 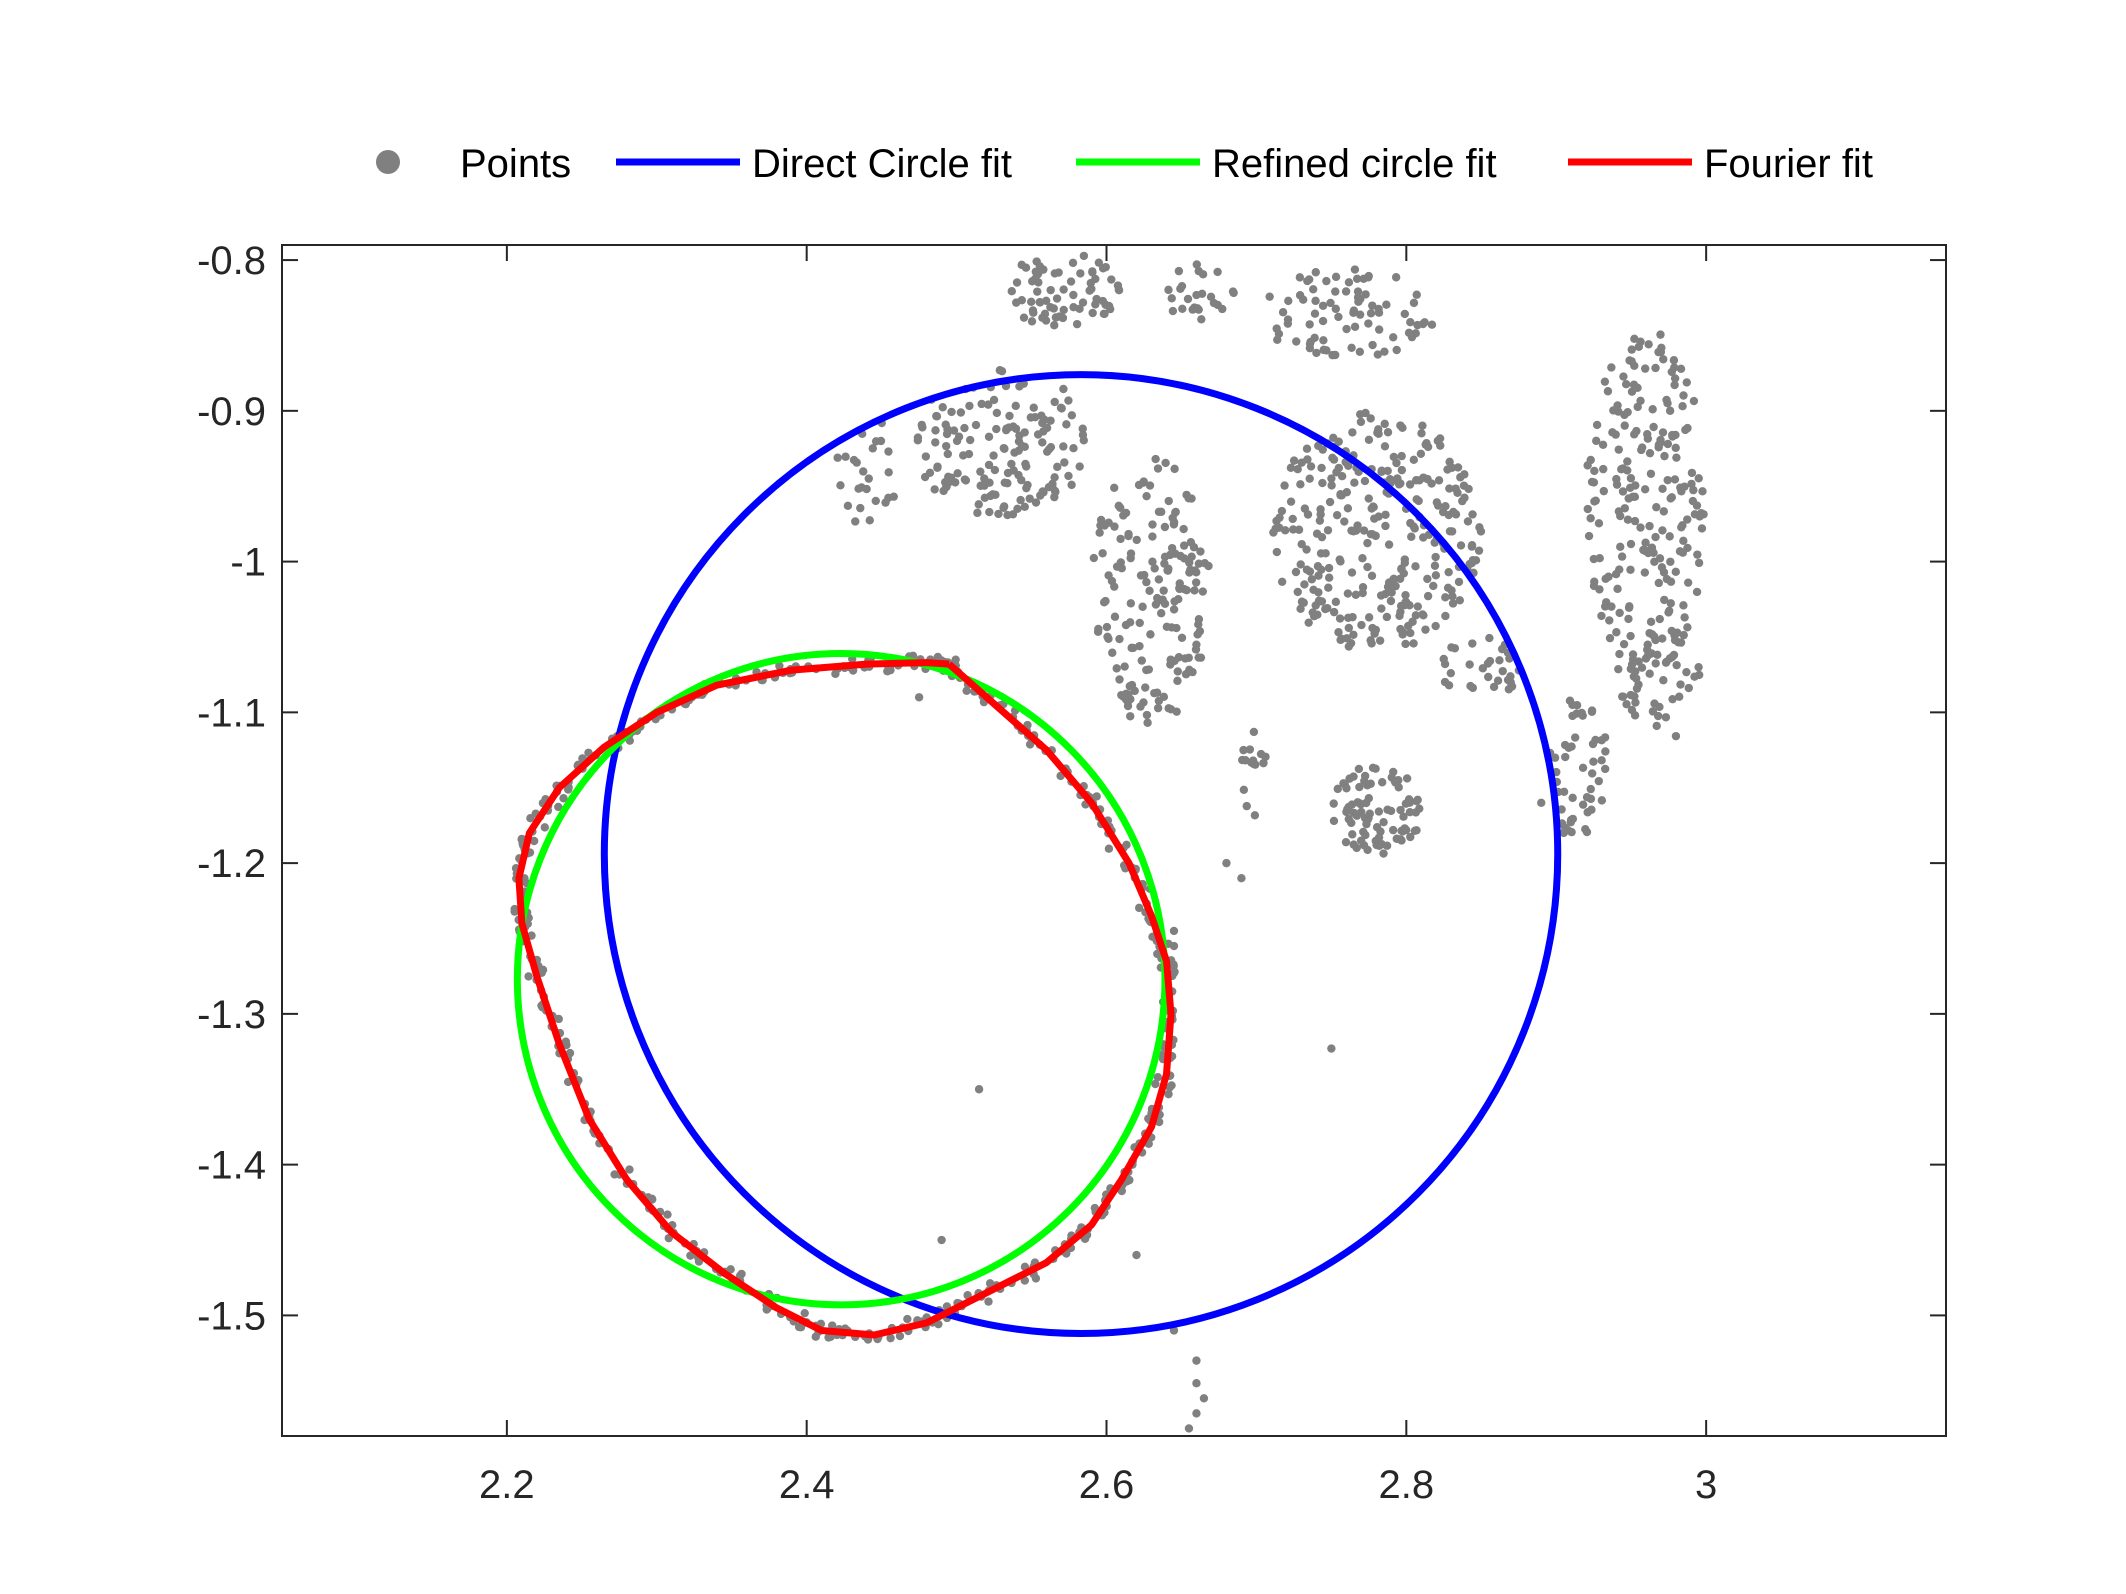 What do you see at coordinates (515, 164) in the screenshot?
I see `legend-label-points: Points` at bounding box center [515, 164].